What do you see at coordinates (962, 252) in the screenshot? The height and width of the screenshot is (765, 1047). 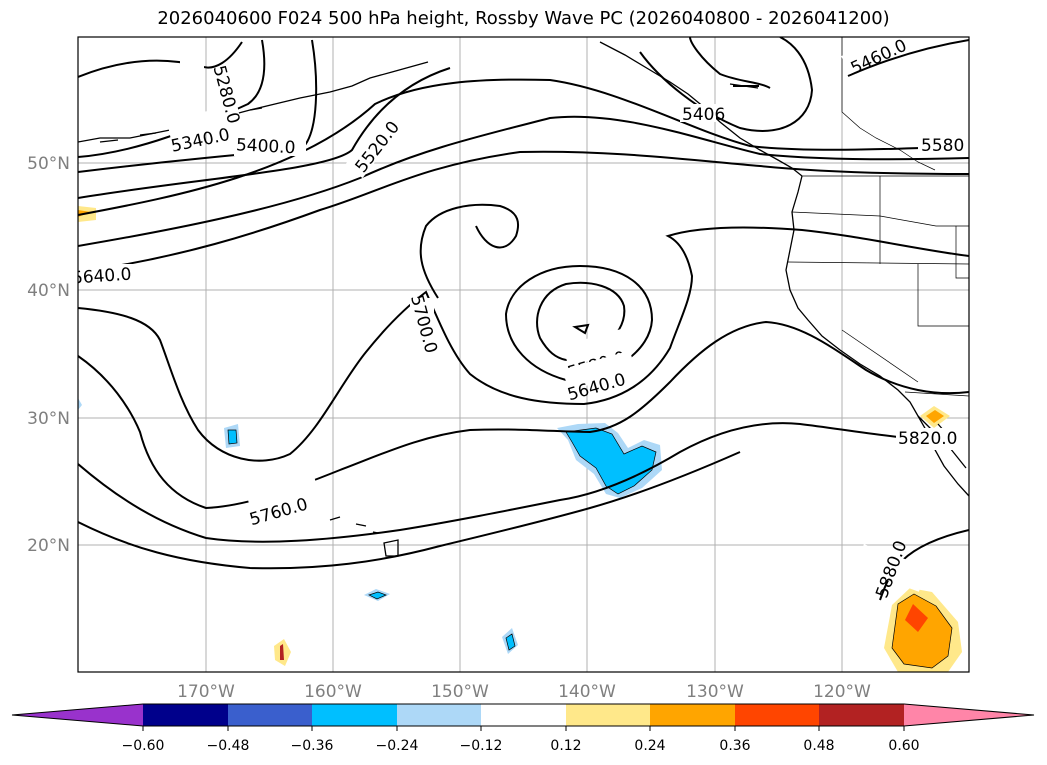 I see `arizona-border` at bounding box center [962, 252].